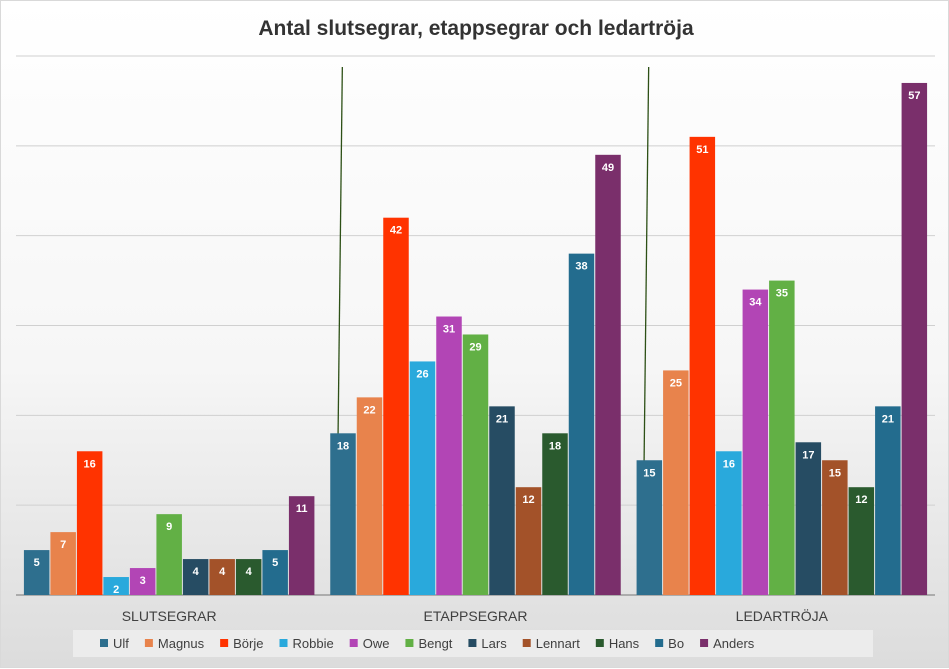 The height and width of the screenshot is (669, 949). What do you see at coordinates (422, 374) in the screenshot?
I see `data-label: 26` at bounding box center [422, 374].